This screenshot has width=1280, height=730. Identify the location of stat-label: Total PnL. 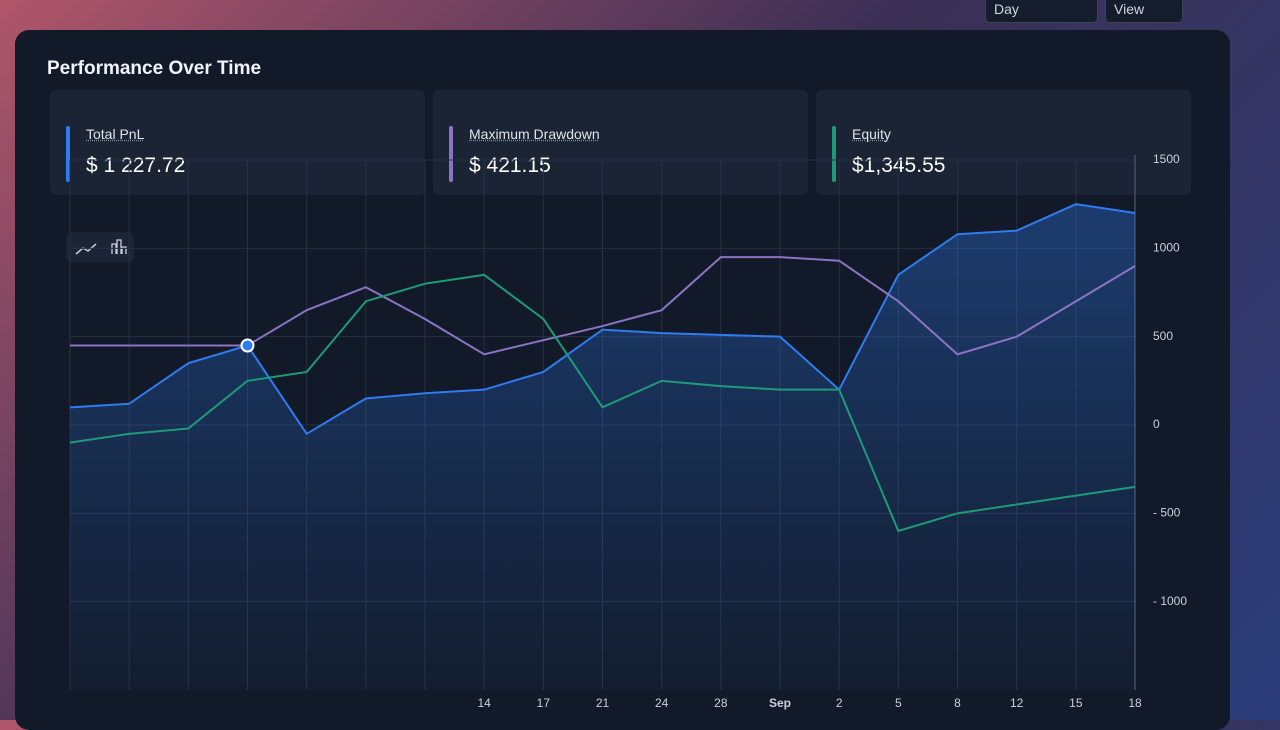
(115, 134).